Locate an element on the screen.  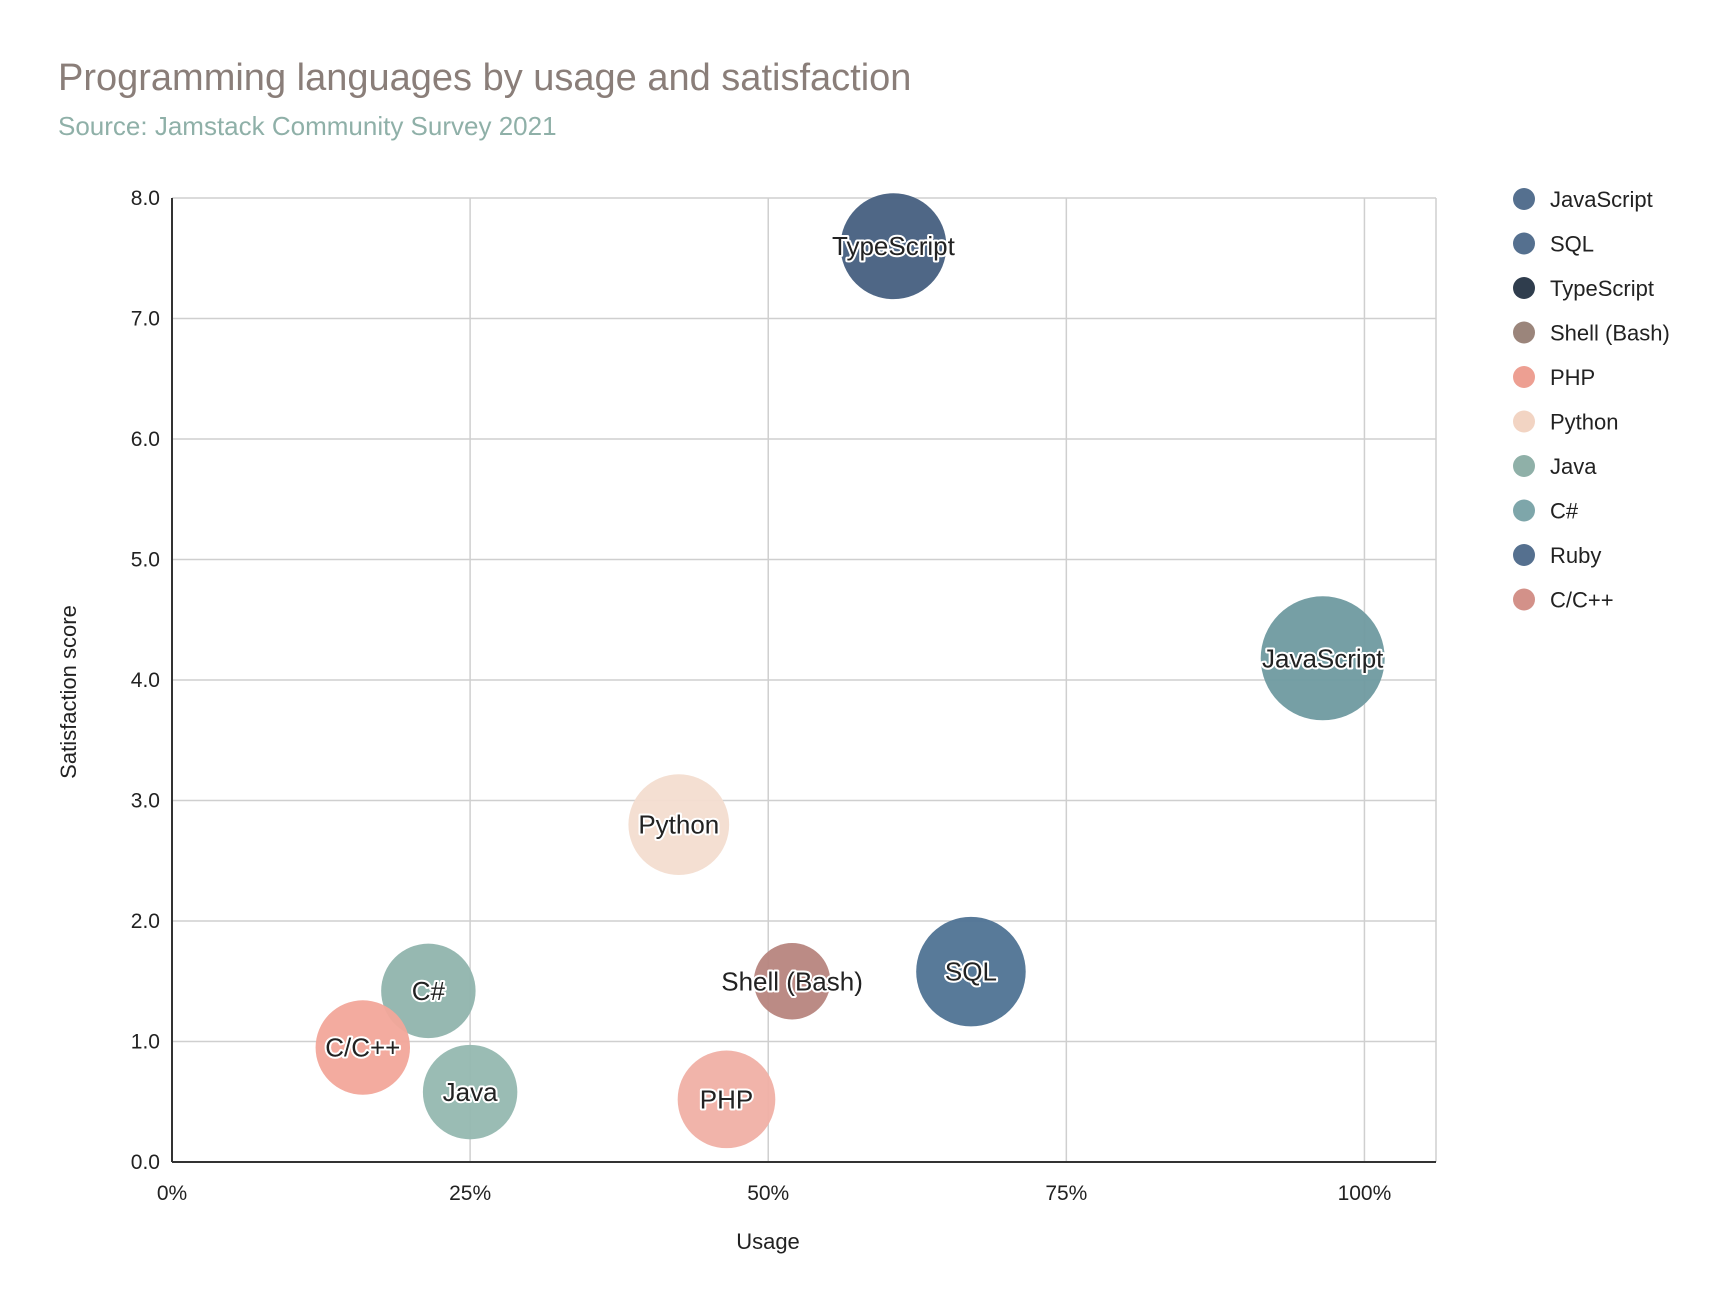
legend-item: Python is located at coordinates (1566, 422).